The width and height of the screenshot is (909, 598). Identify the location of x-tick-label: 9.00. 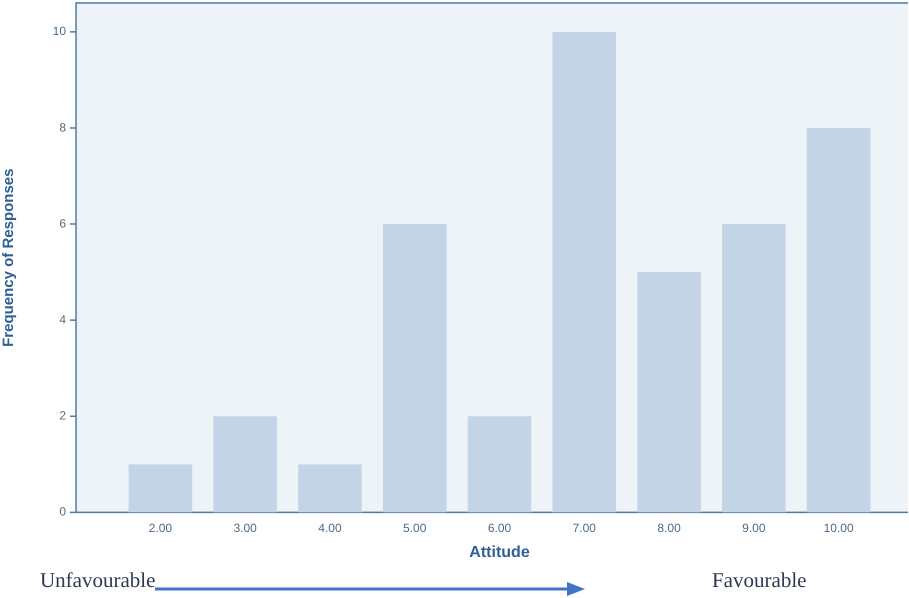
(754, 527).